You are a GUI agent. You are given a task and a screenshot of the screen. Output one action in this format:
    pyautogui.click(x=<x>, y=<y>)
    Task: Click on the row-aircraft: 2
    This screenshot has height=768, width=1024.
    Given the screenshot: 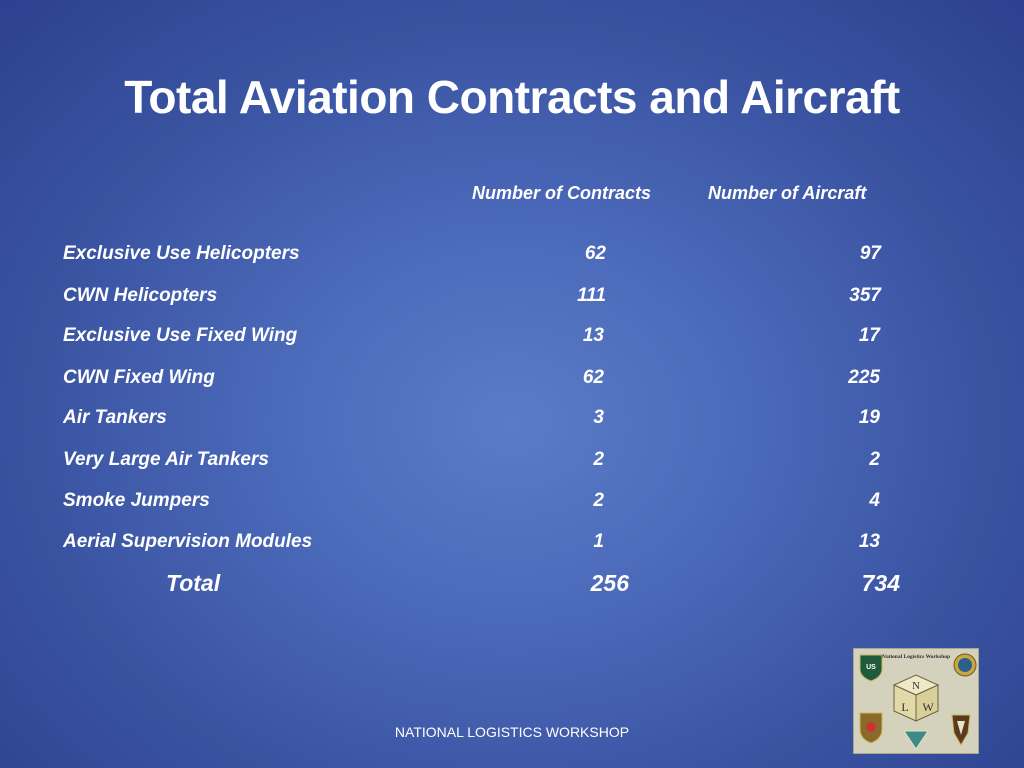 What is the action you would take?
    pyautogui.click(x=874, y=459)
    